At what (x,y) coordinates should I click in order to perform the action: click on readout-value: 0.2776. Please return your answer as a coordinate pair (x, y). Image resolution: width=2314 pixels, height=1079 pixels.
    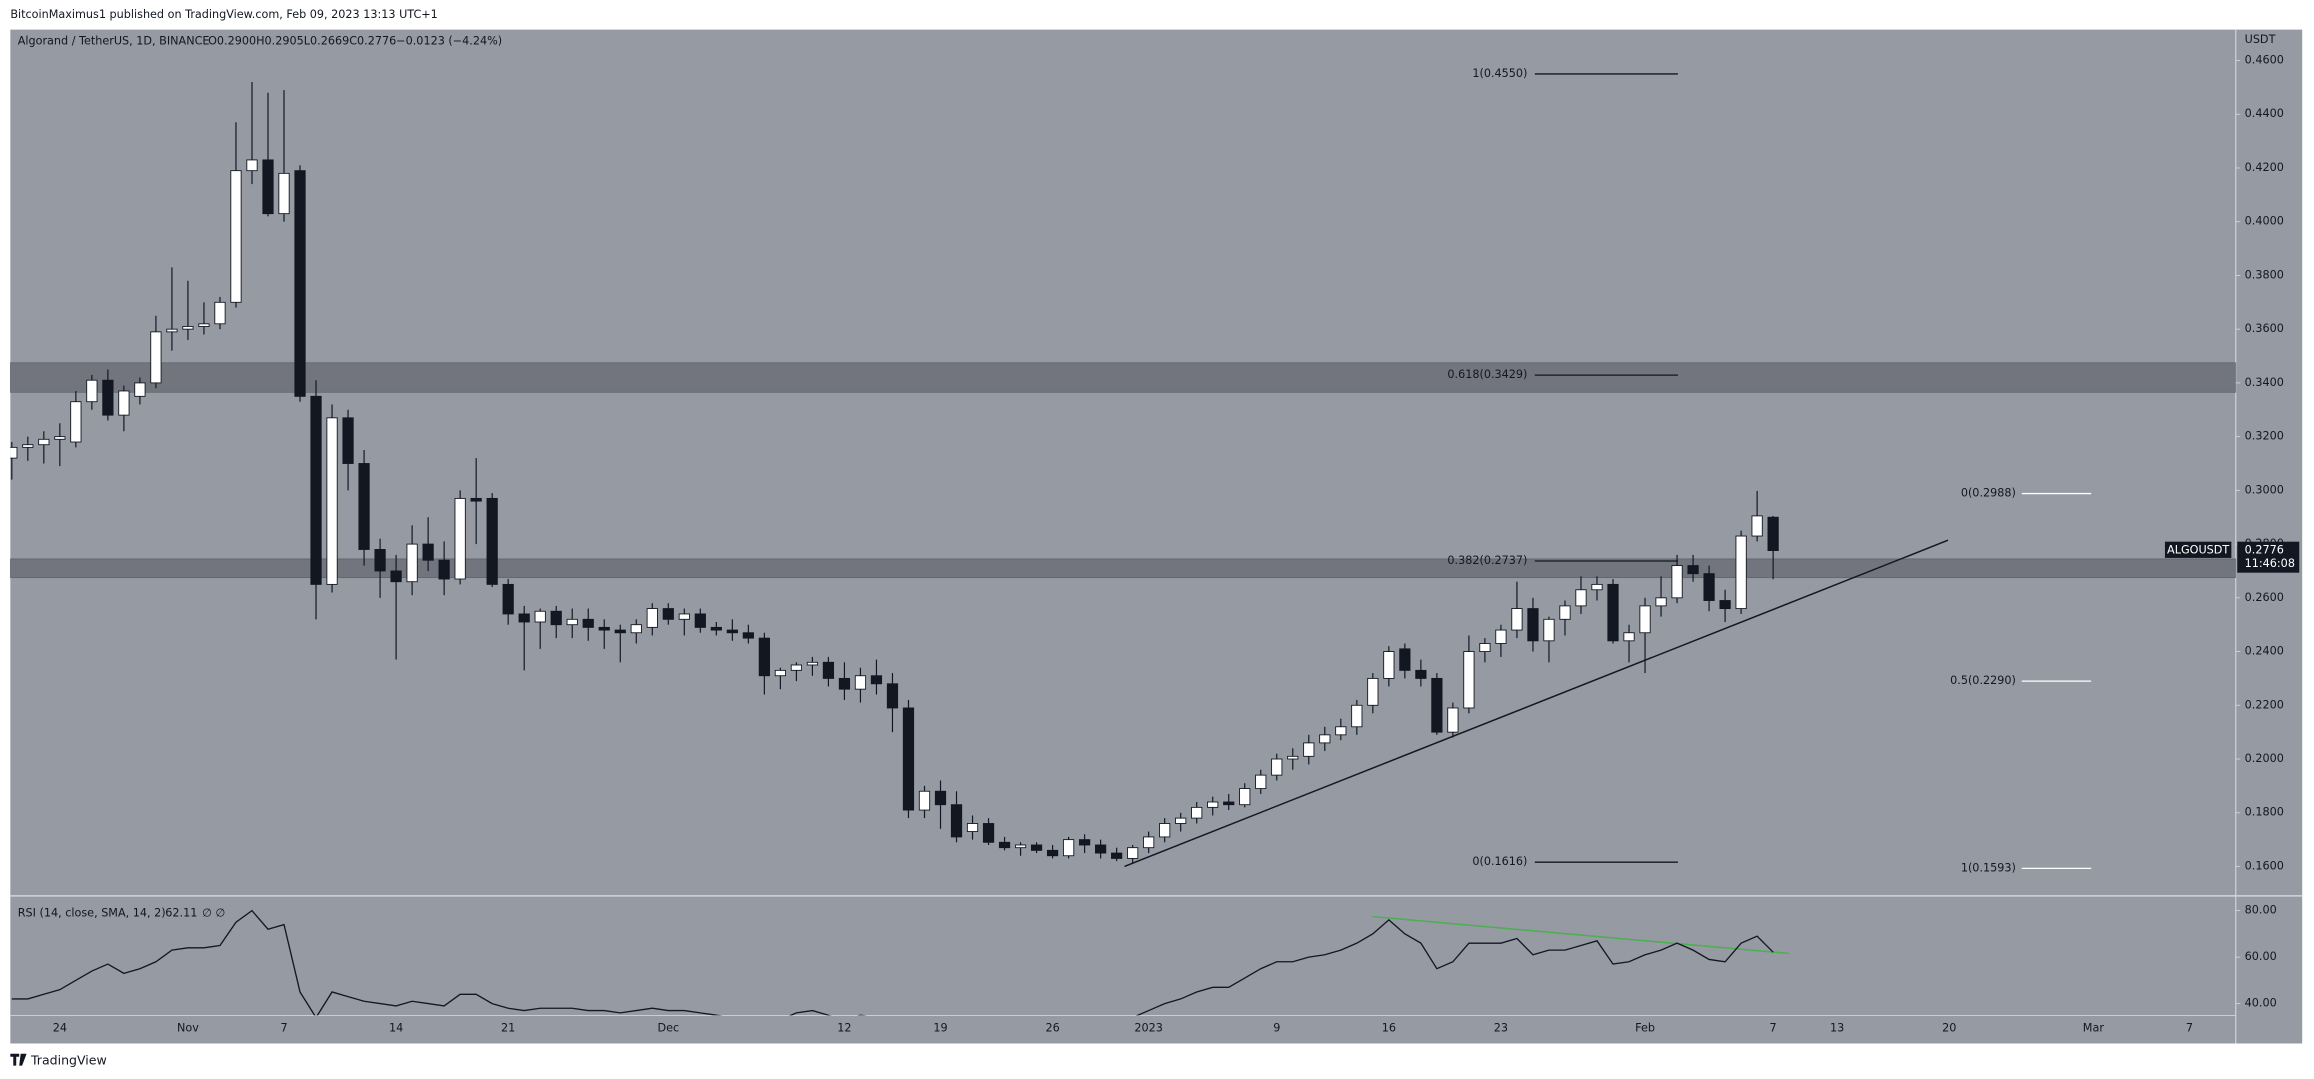
    Looking at the image, I should click on (376, 40).